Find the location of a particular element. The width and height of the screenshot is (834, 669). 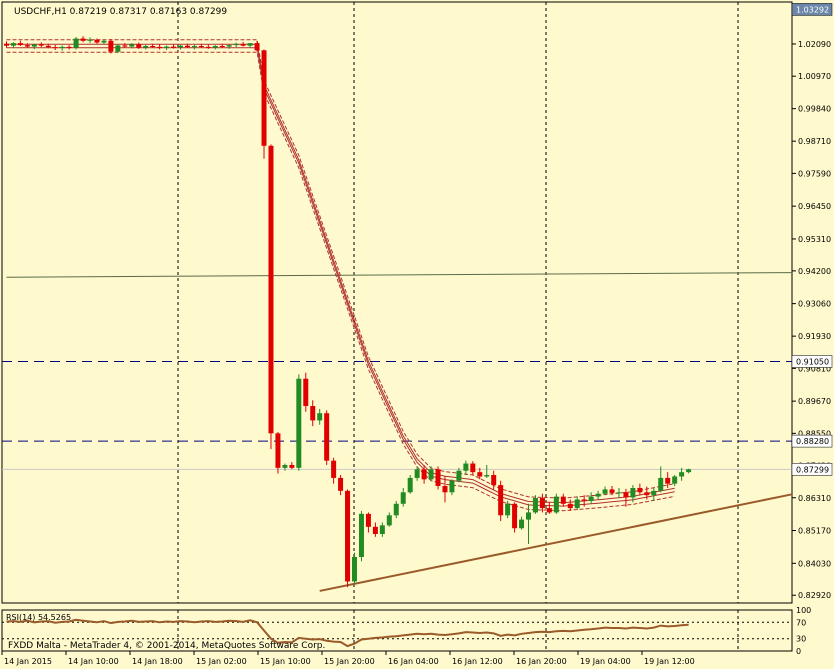

y-tick-label: 0.84030 is located at coordinates (814, 563).